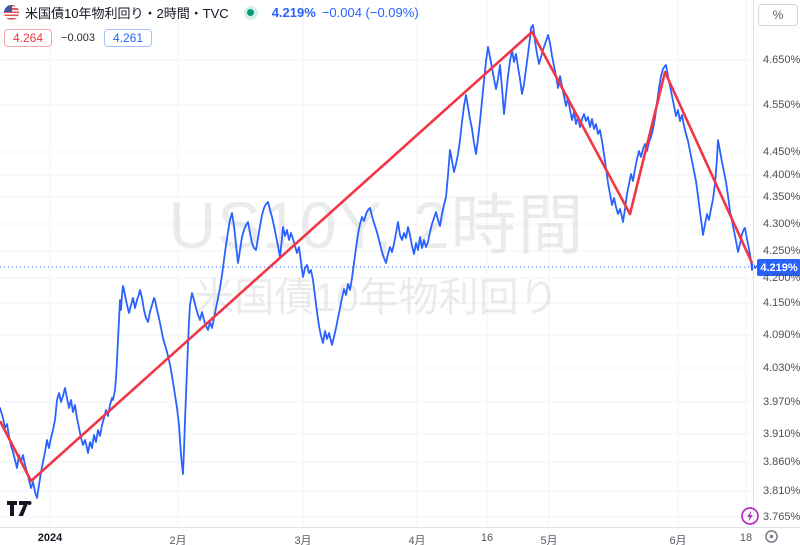  Describe the element at coordinates (781, 491) in the screenshot. I see `price-tick-label: 3.810%` at that location.